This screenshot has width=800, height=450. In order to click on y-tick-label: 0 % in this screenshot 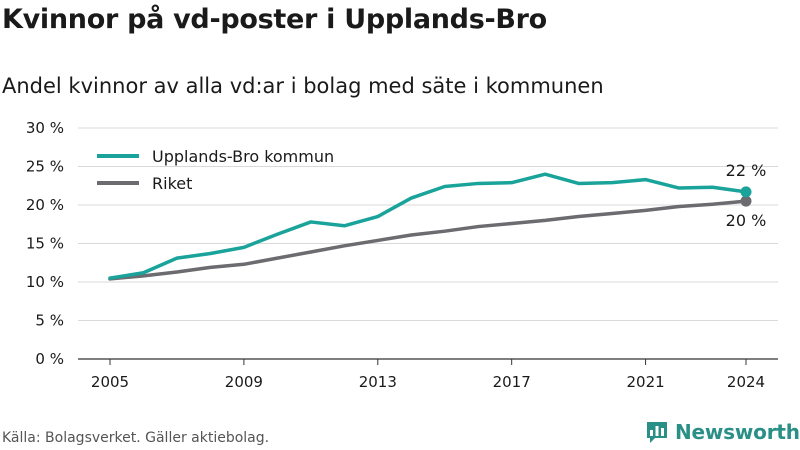, I will do `click(49, 359)`.